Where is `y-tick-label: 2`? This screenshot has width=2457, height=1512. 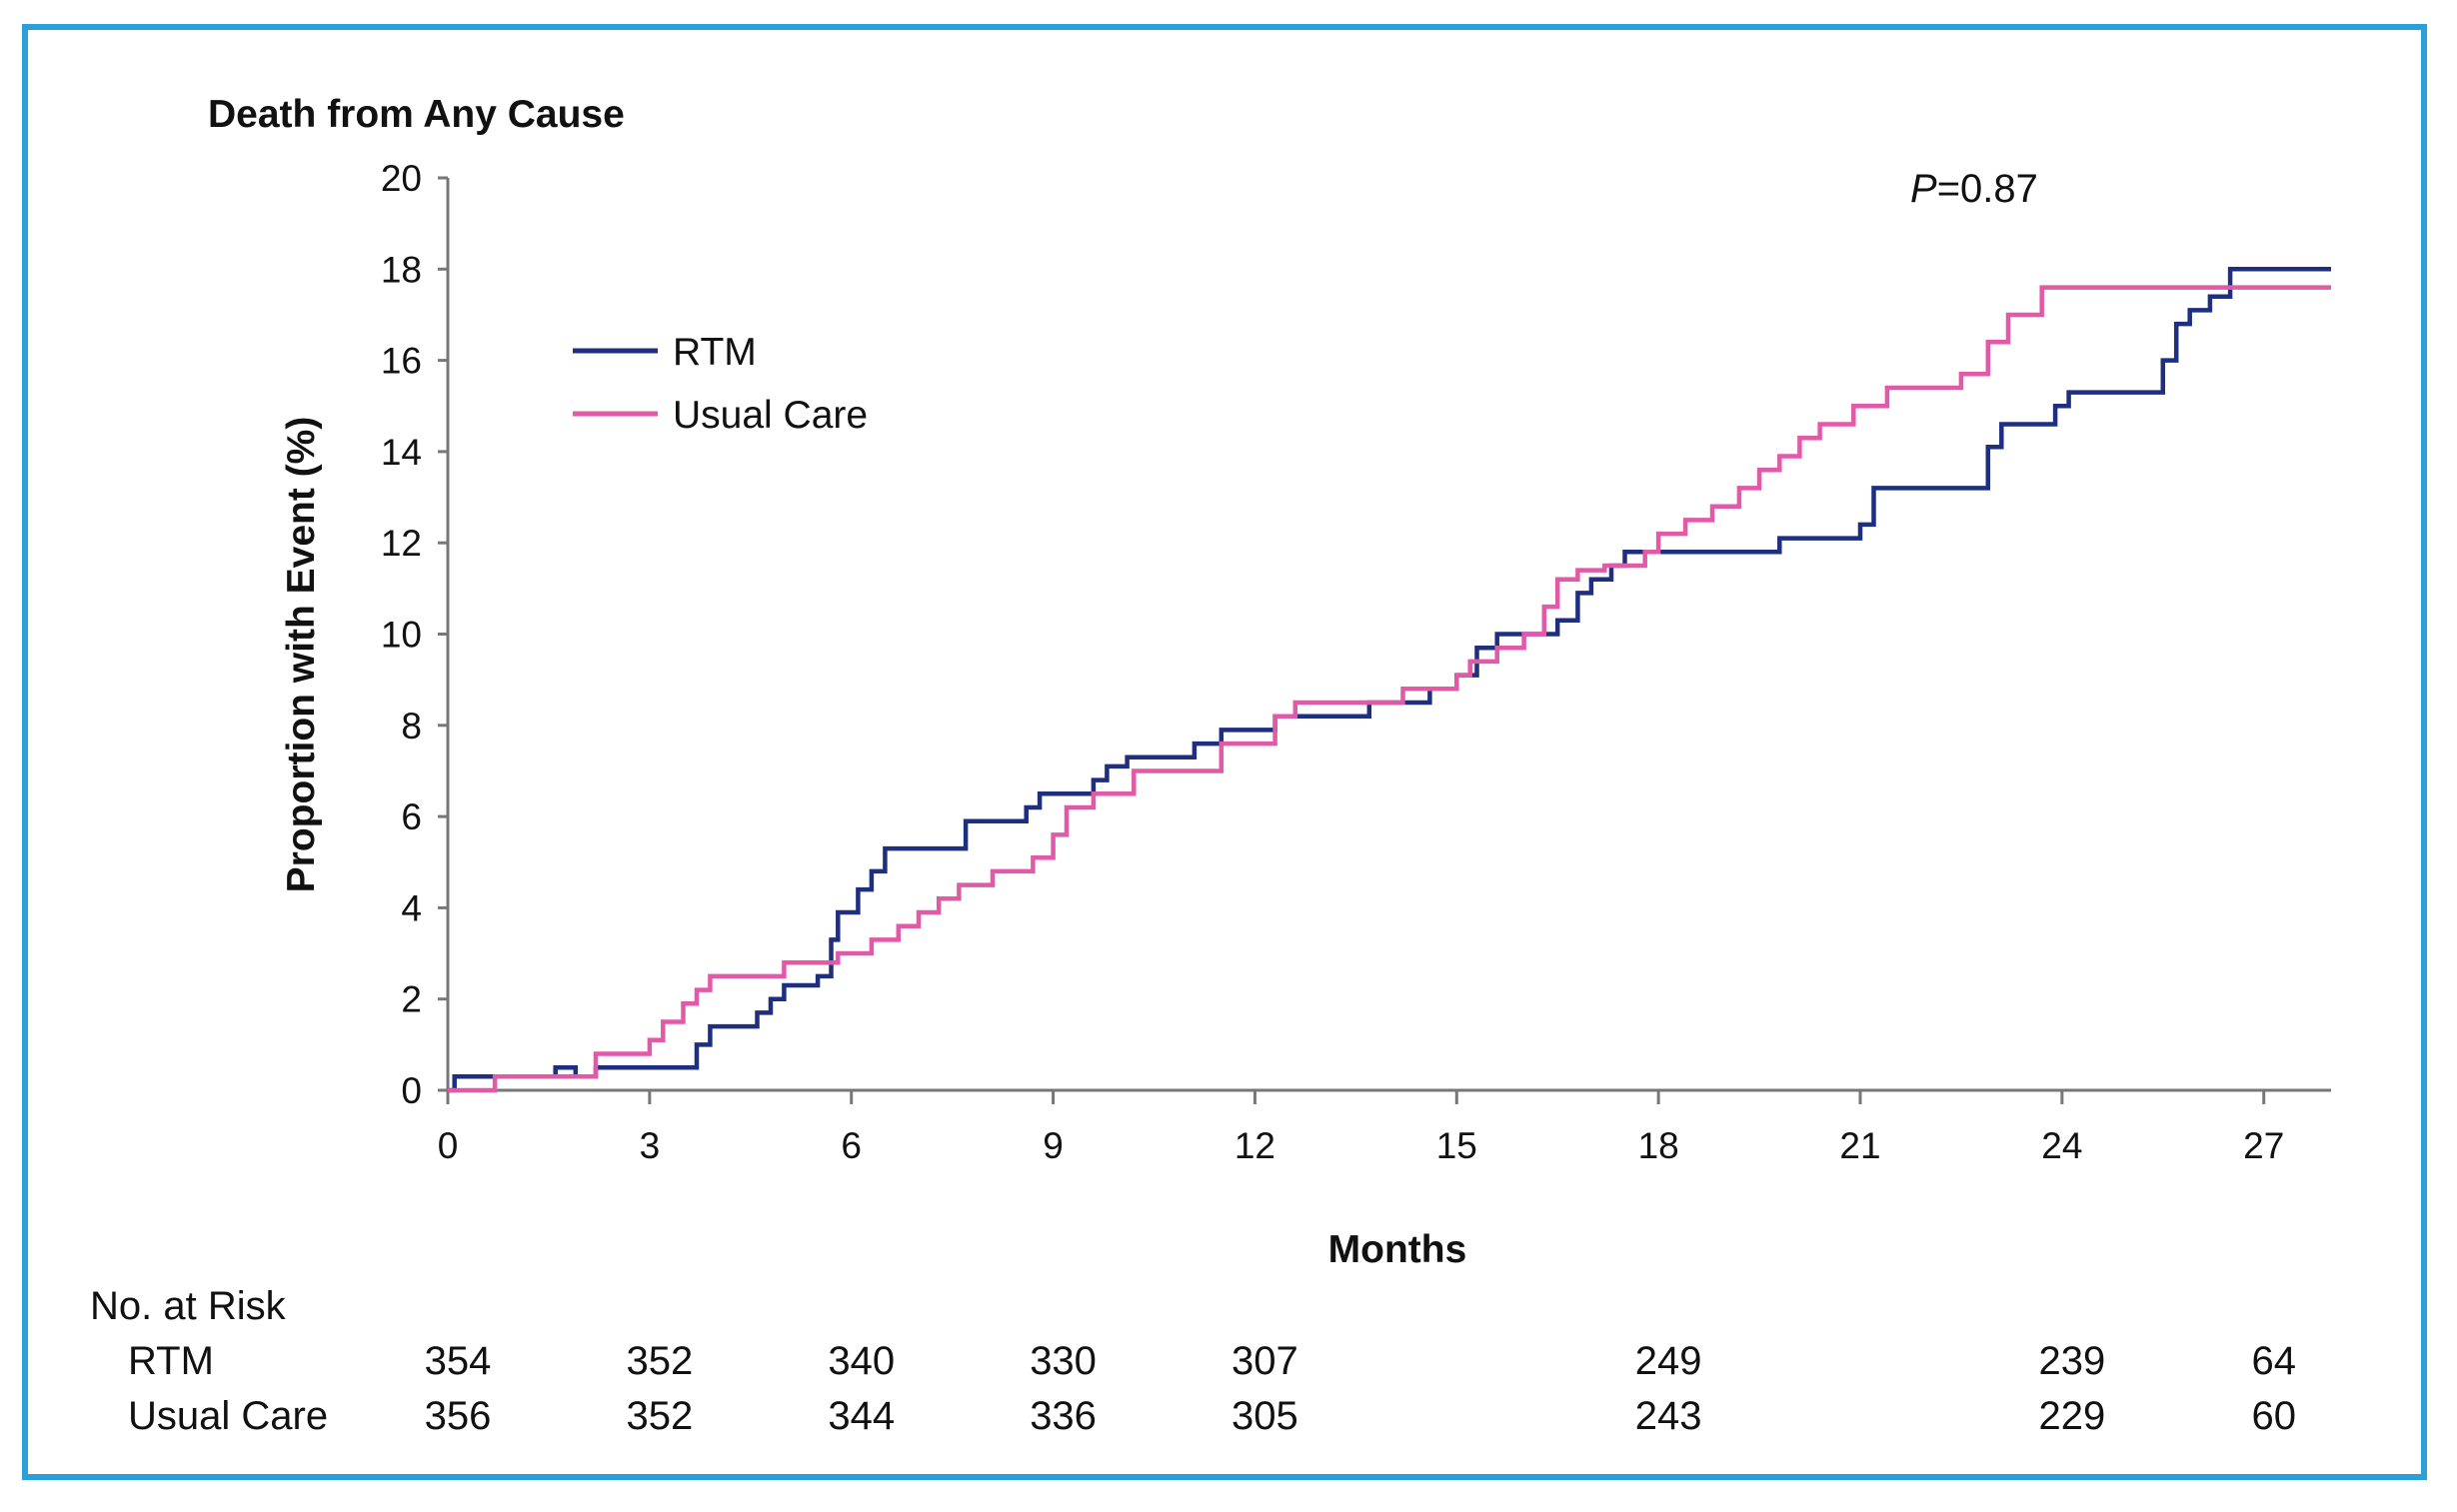
y-tick-label: 2 is located at coordinates (411, 999).